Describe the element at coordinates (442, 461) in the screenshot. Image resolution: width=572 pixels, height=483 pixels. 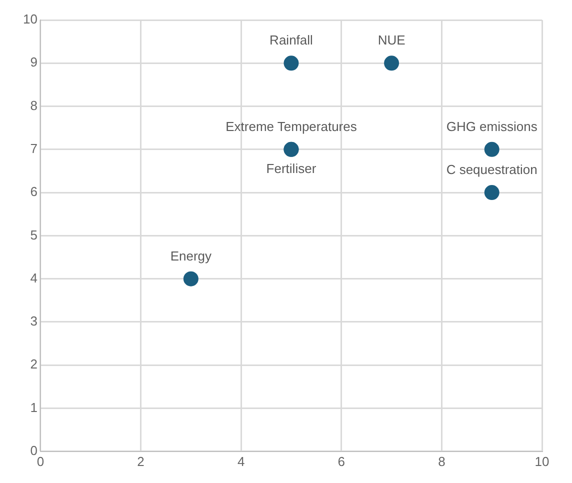
I see `x-tick-label: 8` at that location.